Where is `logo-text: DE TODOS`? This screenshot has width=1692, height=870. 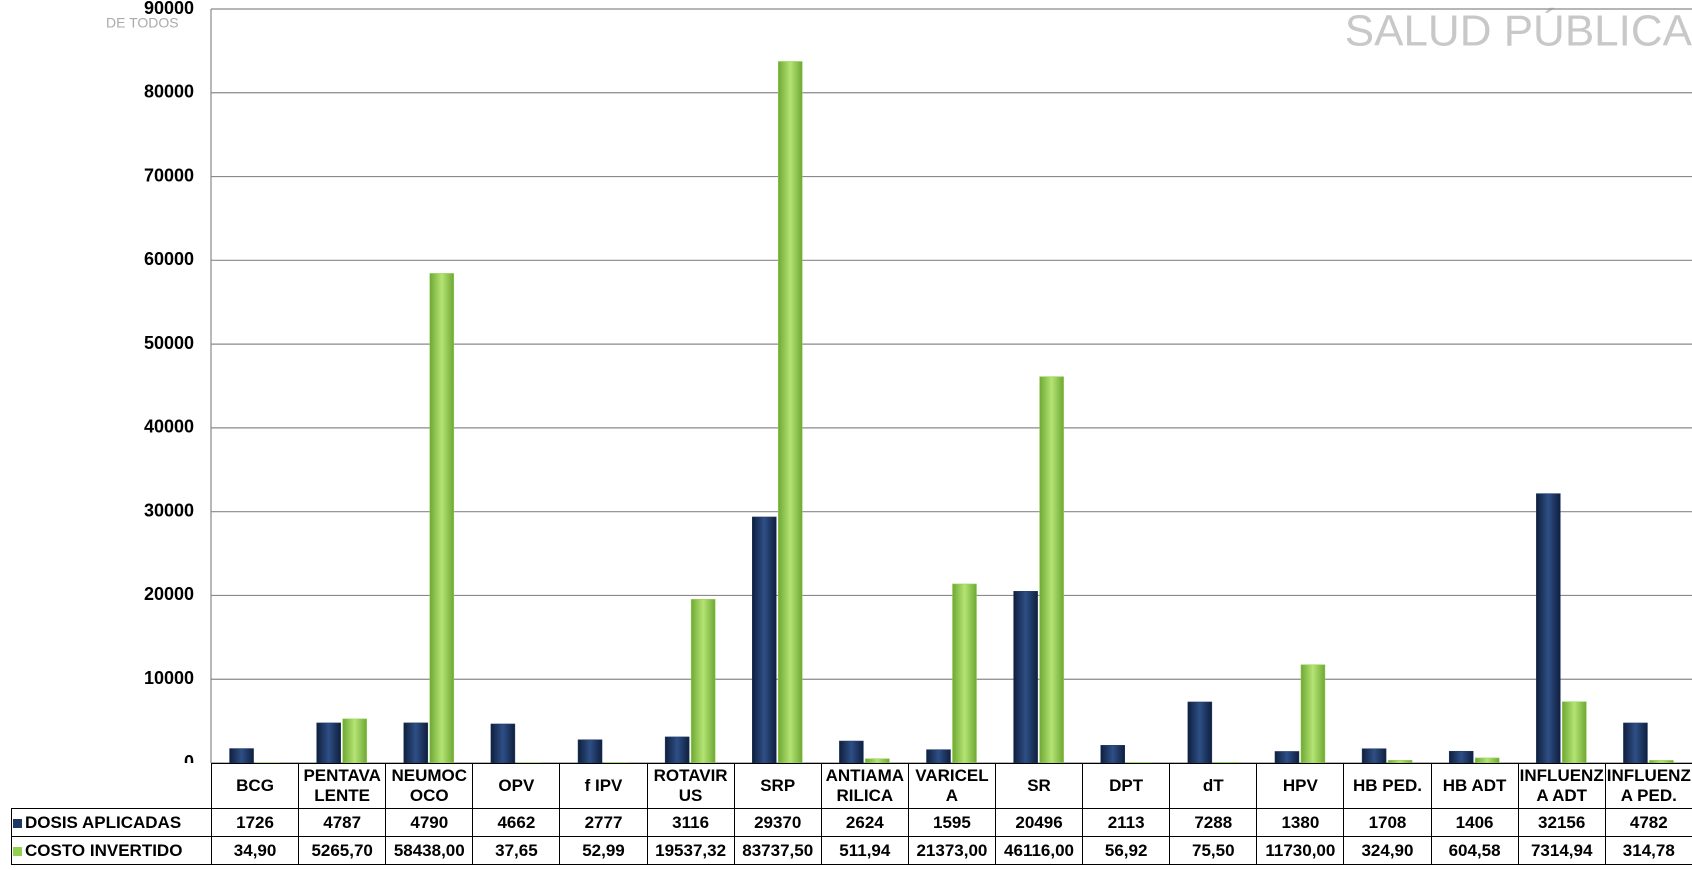
logo-text: DE TODOS is located at coordinates (142, 23).